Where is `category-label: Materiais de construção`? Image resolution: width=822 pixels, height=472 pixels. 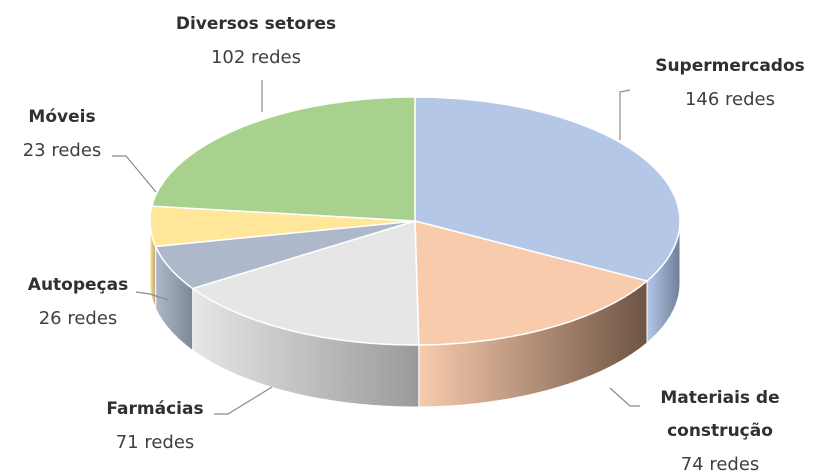
category-label: Materiais de construção is located at coordinates (720, 414).